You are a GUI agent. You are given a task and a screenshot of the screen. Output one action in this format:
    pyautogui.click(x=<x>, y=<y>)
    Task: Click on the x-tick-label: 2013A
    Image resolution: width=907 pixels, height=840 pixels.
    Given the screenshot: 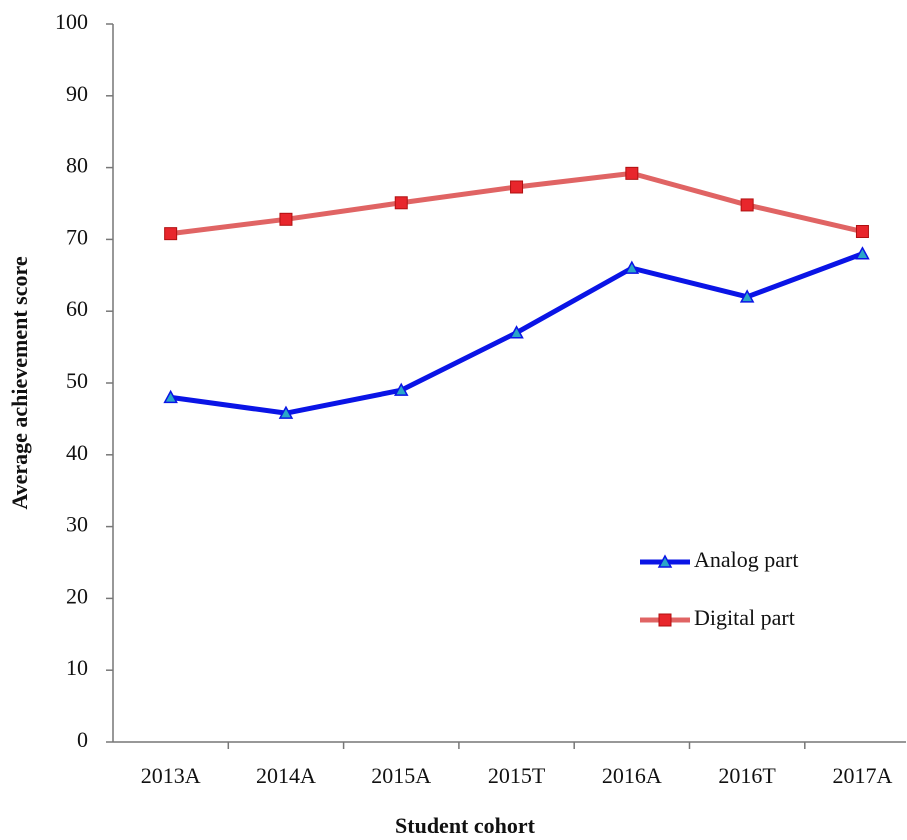 What is the action you would take?
    pyautogui.click(x=171, y=775)
    